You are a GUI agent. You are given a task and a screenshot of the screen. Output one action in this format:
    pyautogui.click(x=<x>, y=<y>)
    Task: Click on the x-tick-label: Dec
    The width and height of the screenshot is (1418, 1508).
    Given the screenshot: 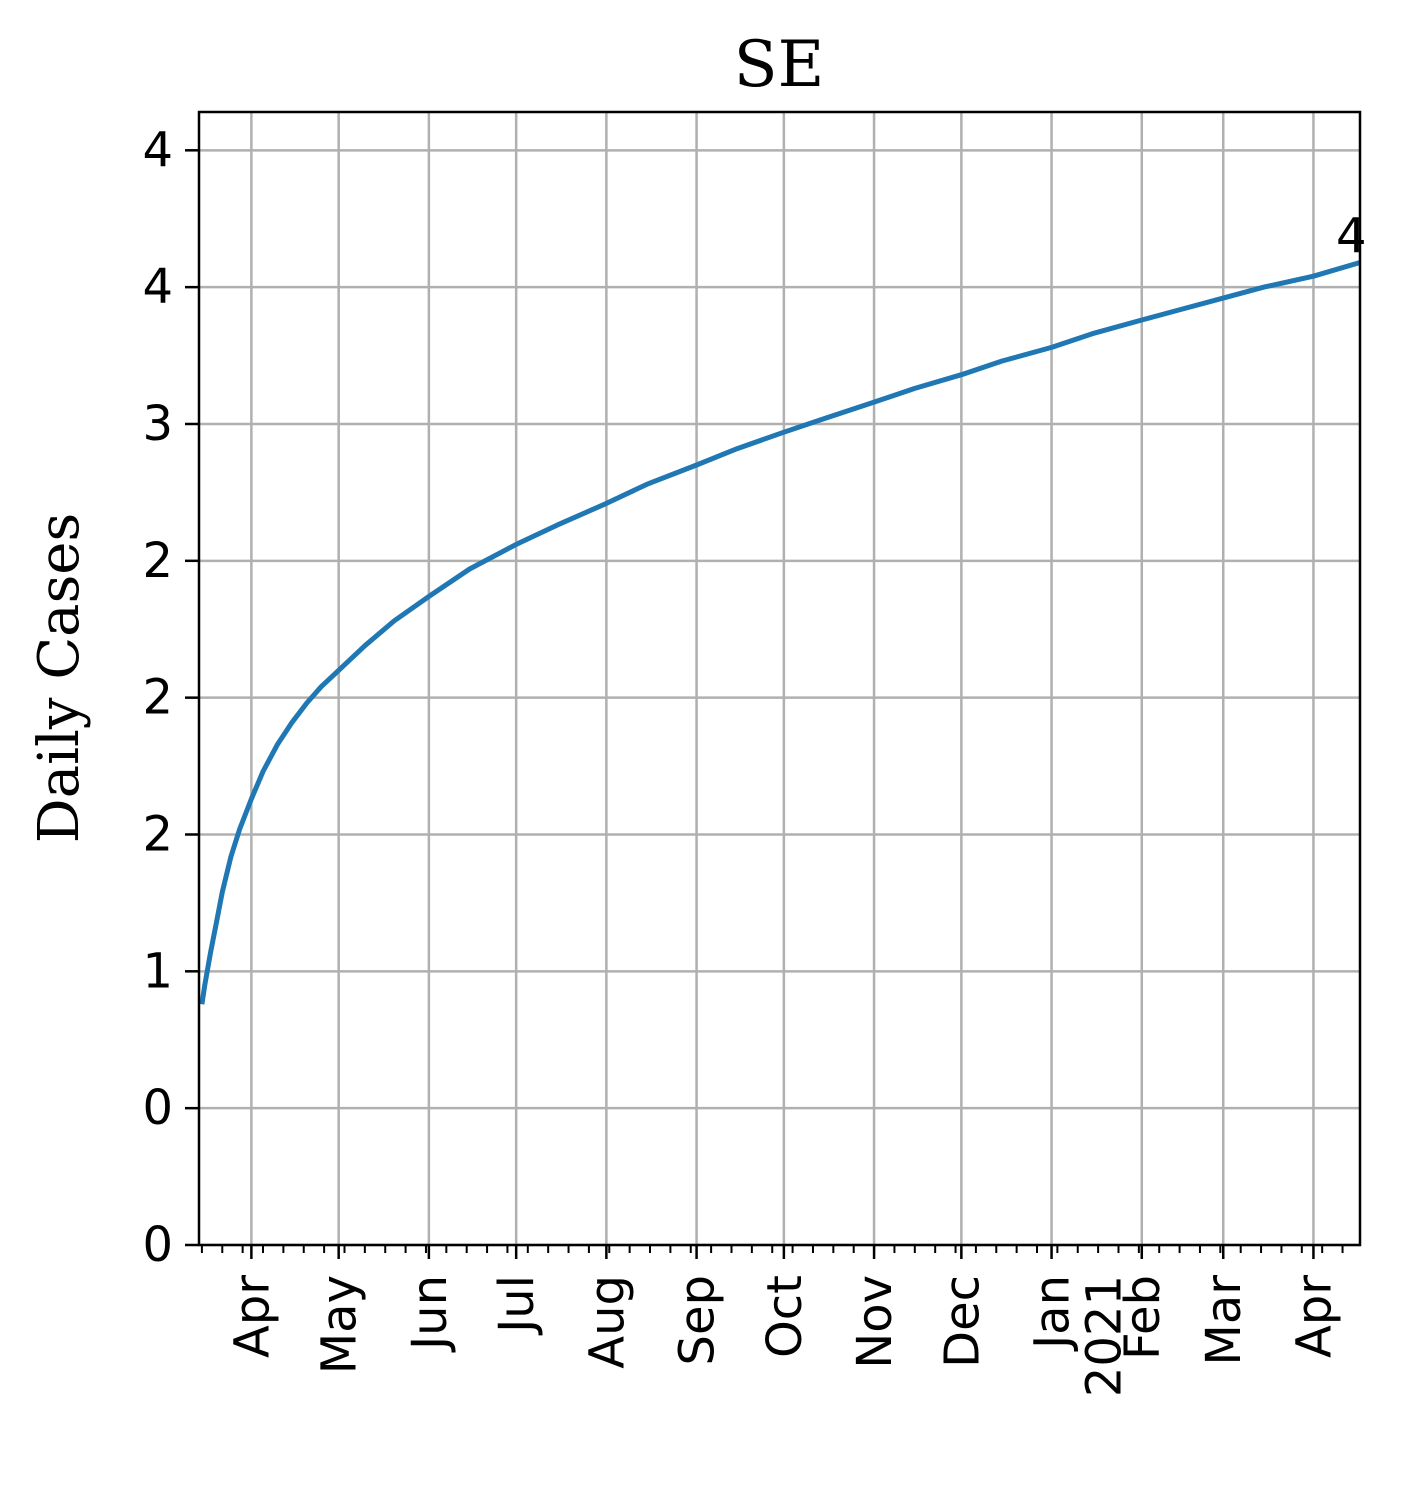 What is the action you would take?
    pyautogui.click(x=962, y=1321)
    